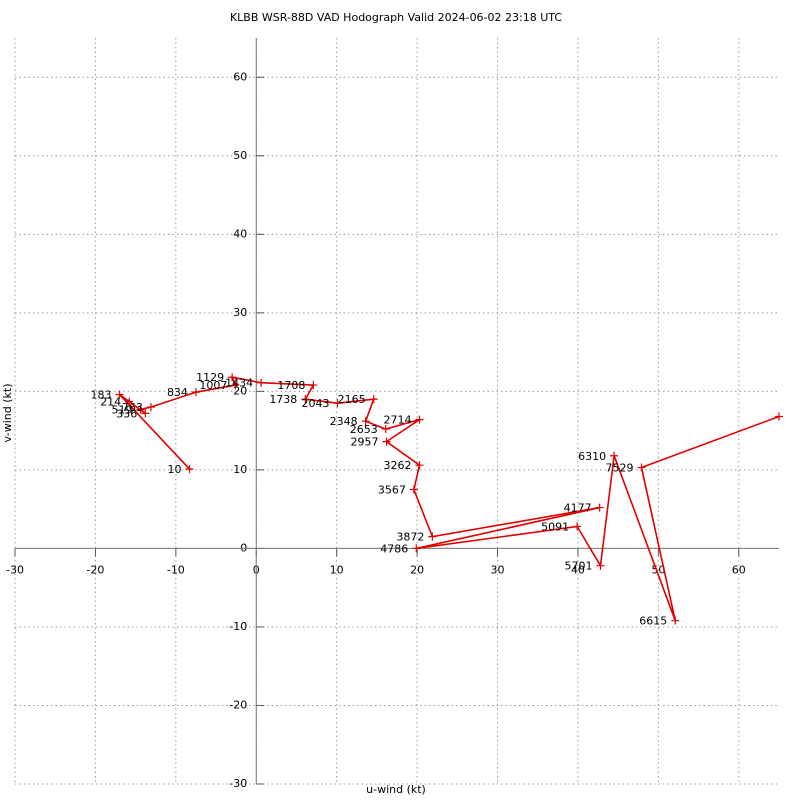  What do you see at coordinates (394, 548) in the screenshot?
I see `height-label: 4786` at bounding box center [394, 548].